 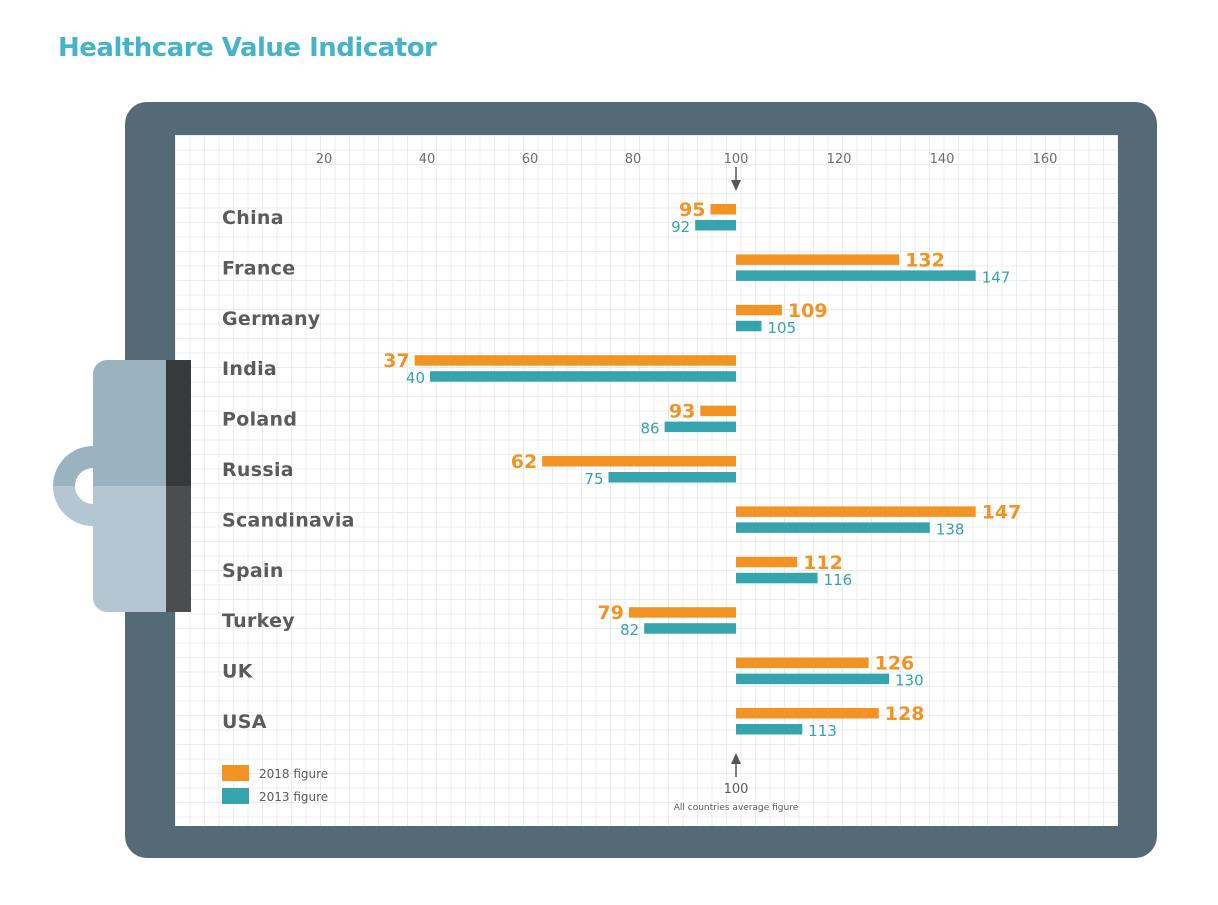 I want to click on clip-edge-top, so click(x=178, y=423).